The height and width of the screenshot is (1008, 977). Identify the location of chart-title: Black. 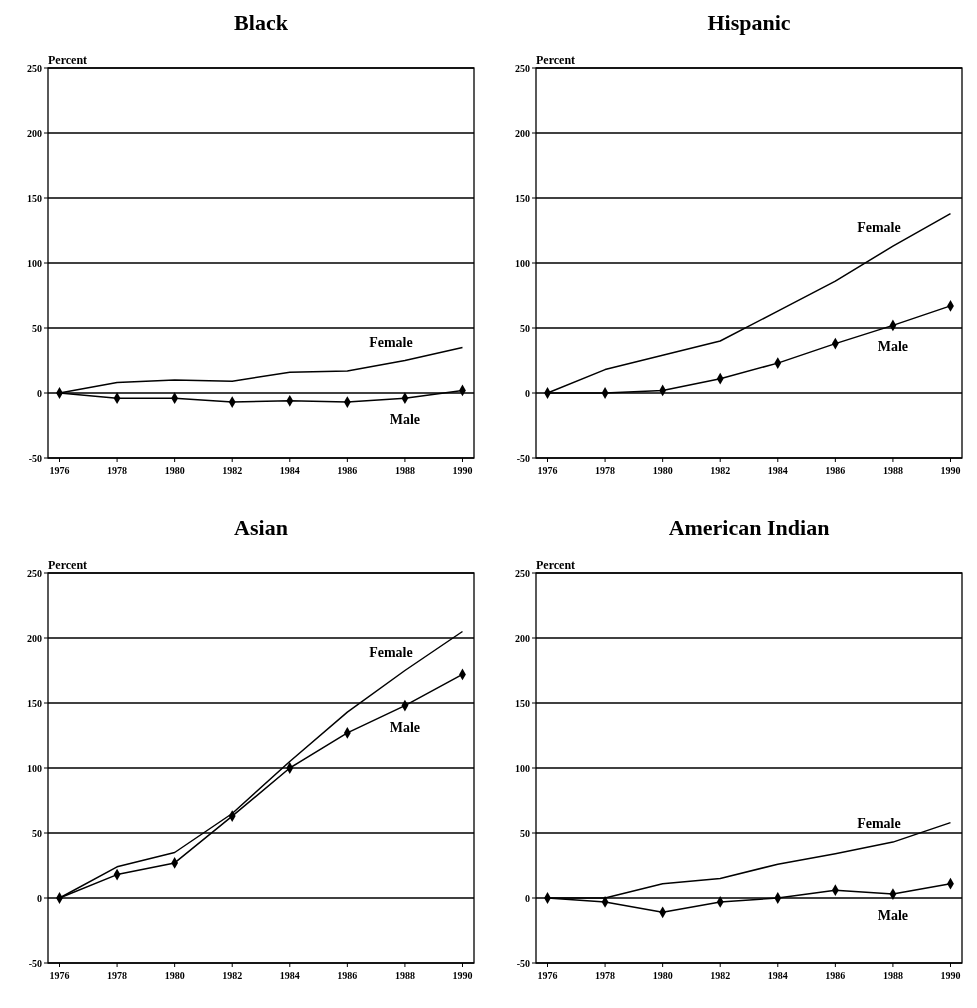
(261, 22).